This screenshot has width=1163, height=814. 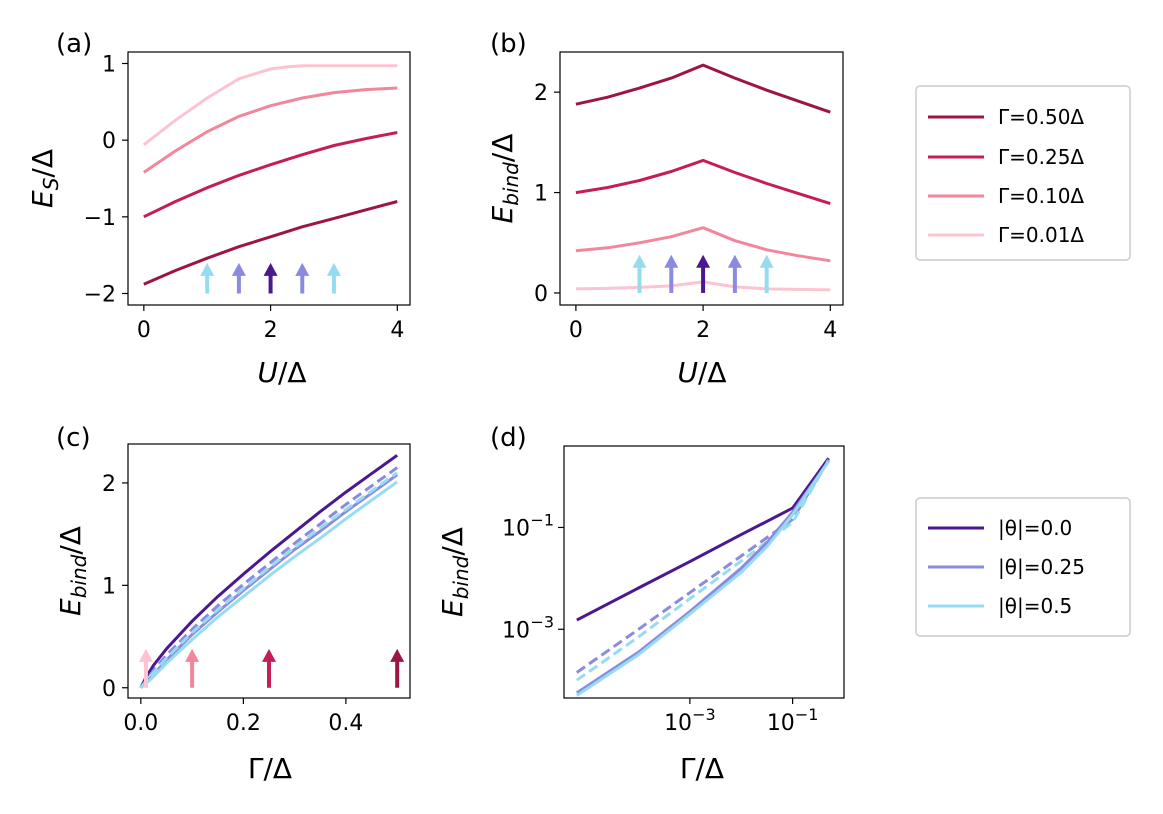 I want to click on x-tick-label: 0.4, so click(x=345, y=723).